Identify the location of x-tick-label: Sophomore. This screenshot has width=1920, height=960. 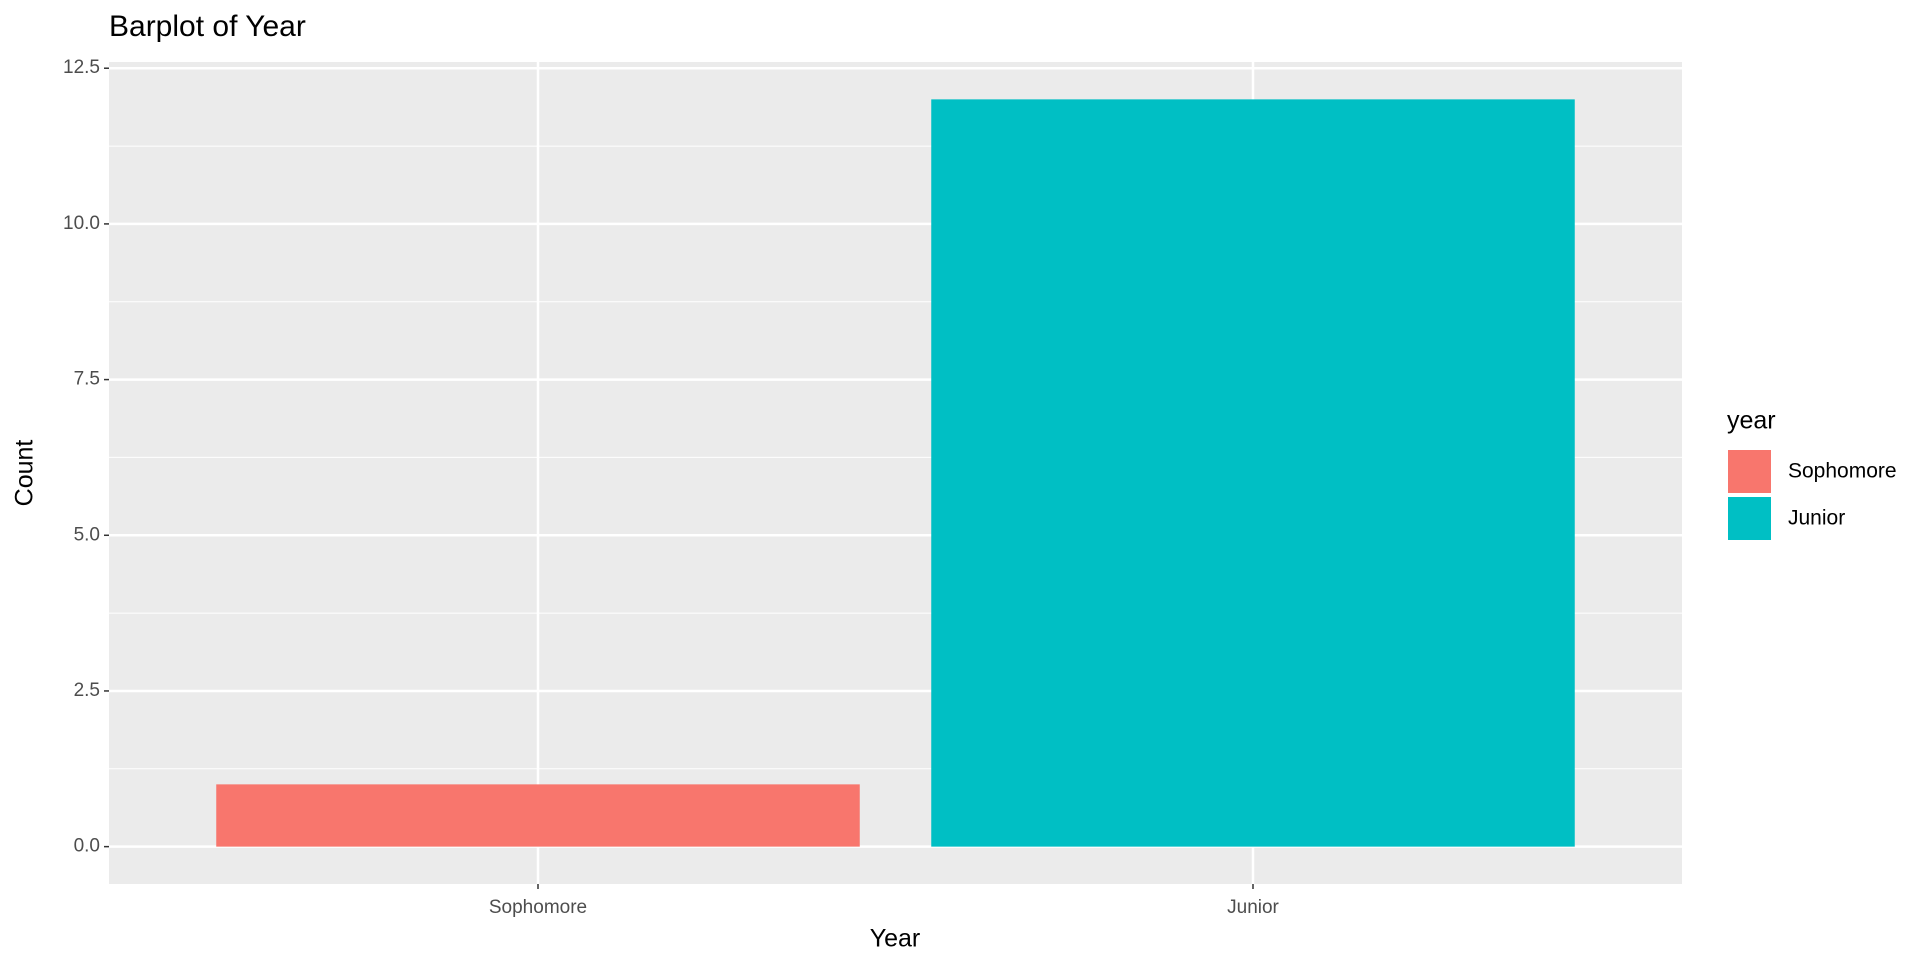
(538, 907).